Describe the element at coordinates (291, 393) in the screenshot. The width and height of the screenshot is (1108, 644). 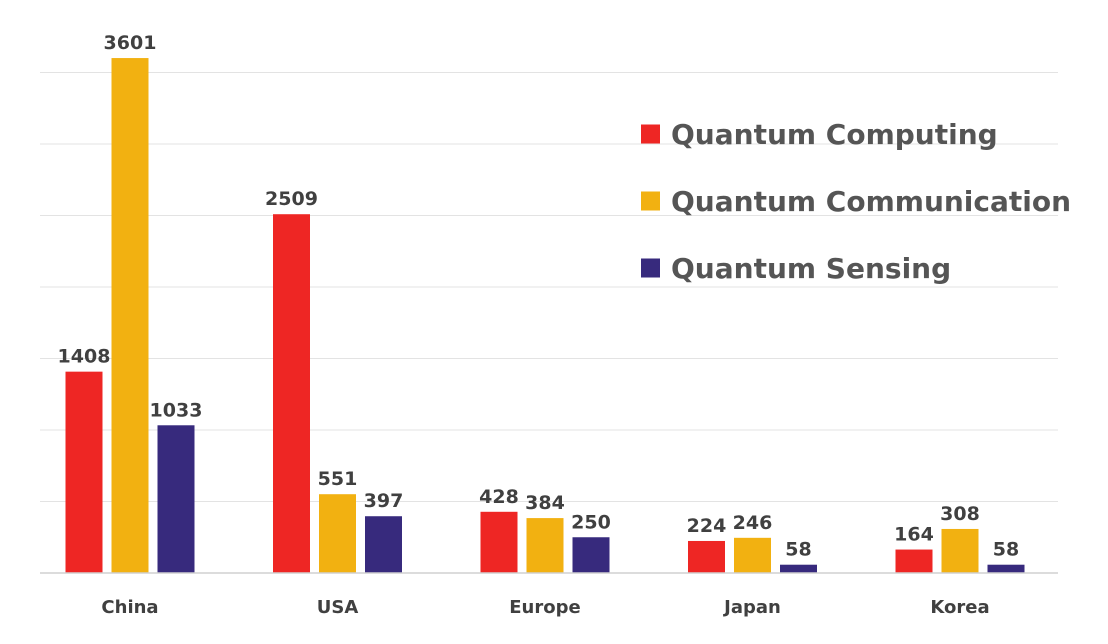
I see `bar-quantum-computing-usa` at that location.